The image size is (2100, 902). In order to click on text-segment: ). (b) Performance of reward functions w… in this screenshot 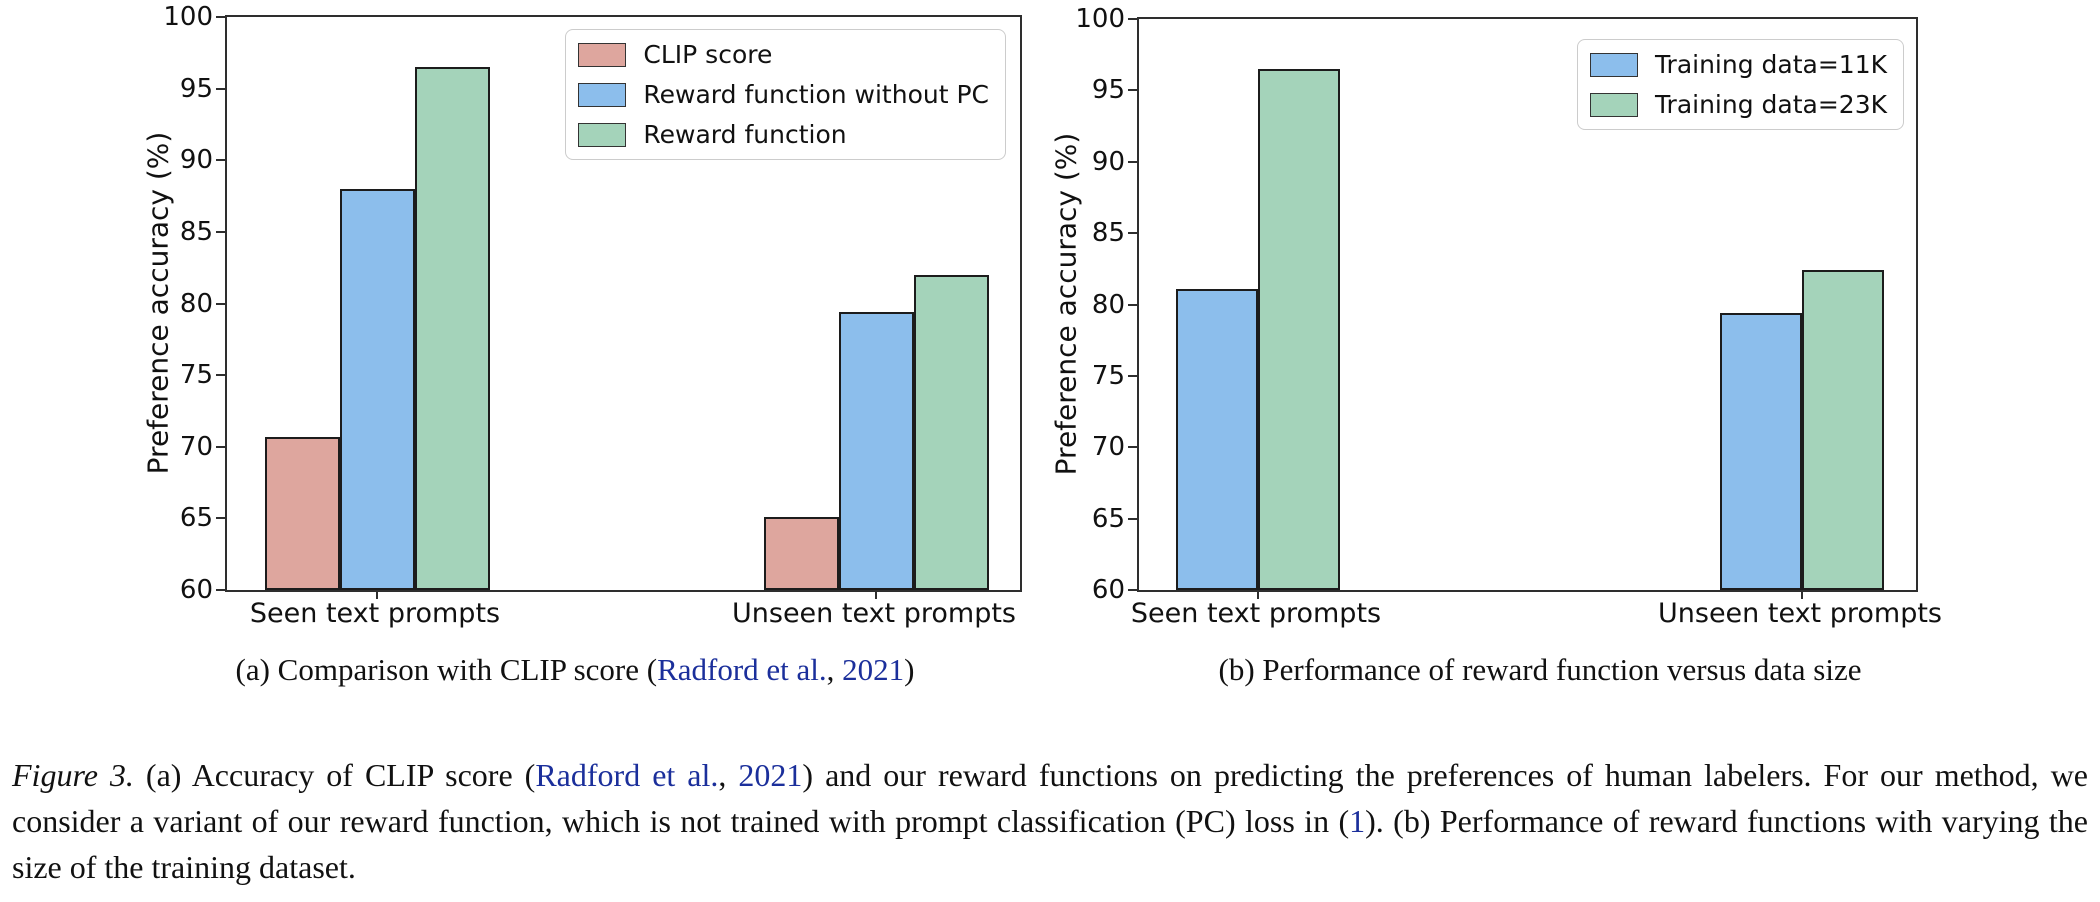, I will do `click(1050, 844)`.